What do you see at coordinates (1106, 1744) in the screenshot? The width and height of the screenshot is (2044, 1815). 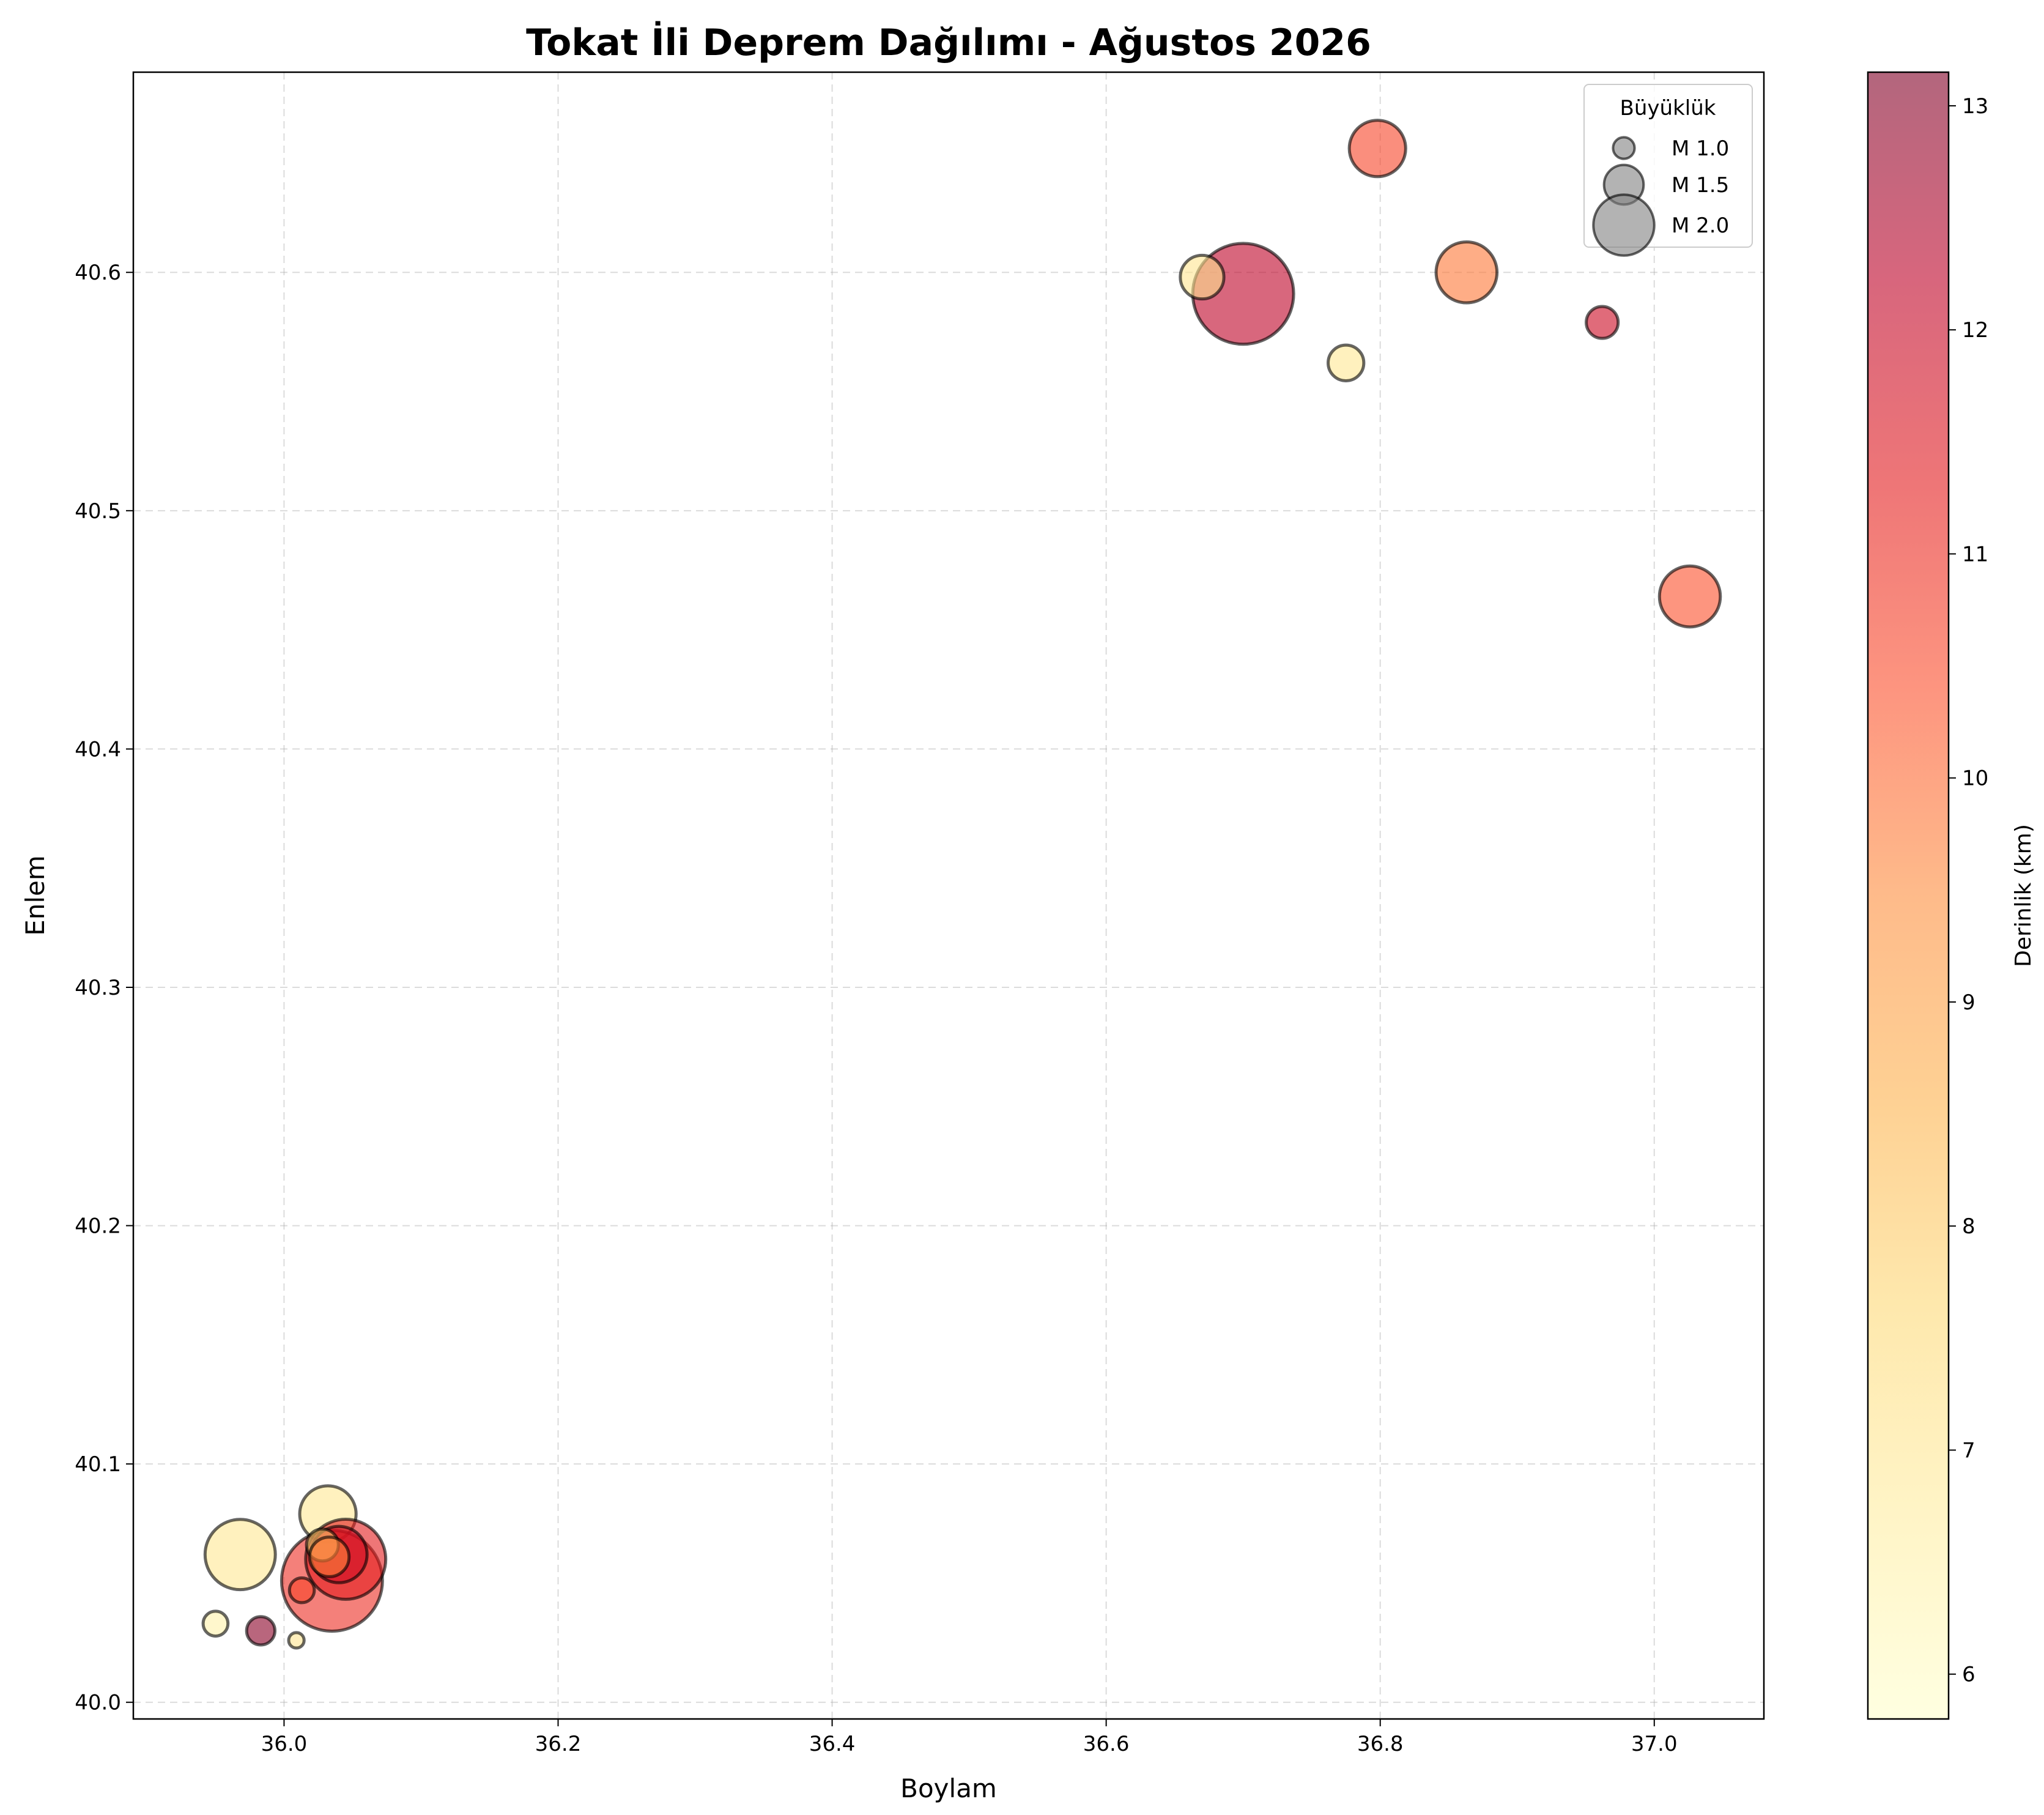 I see `x-tick-label: 36.6` at bounding box center [1106, 1744].